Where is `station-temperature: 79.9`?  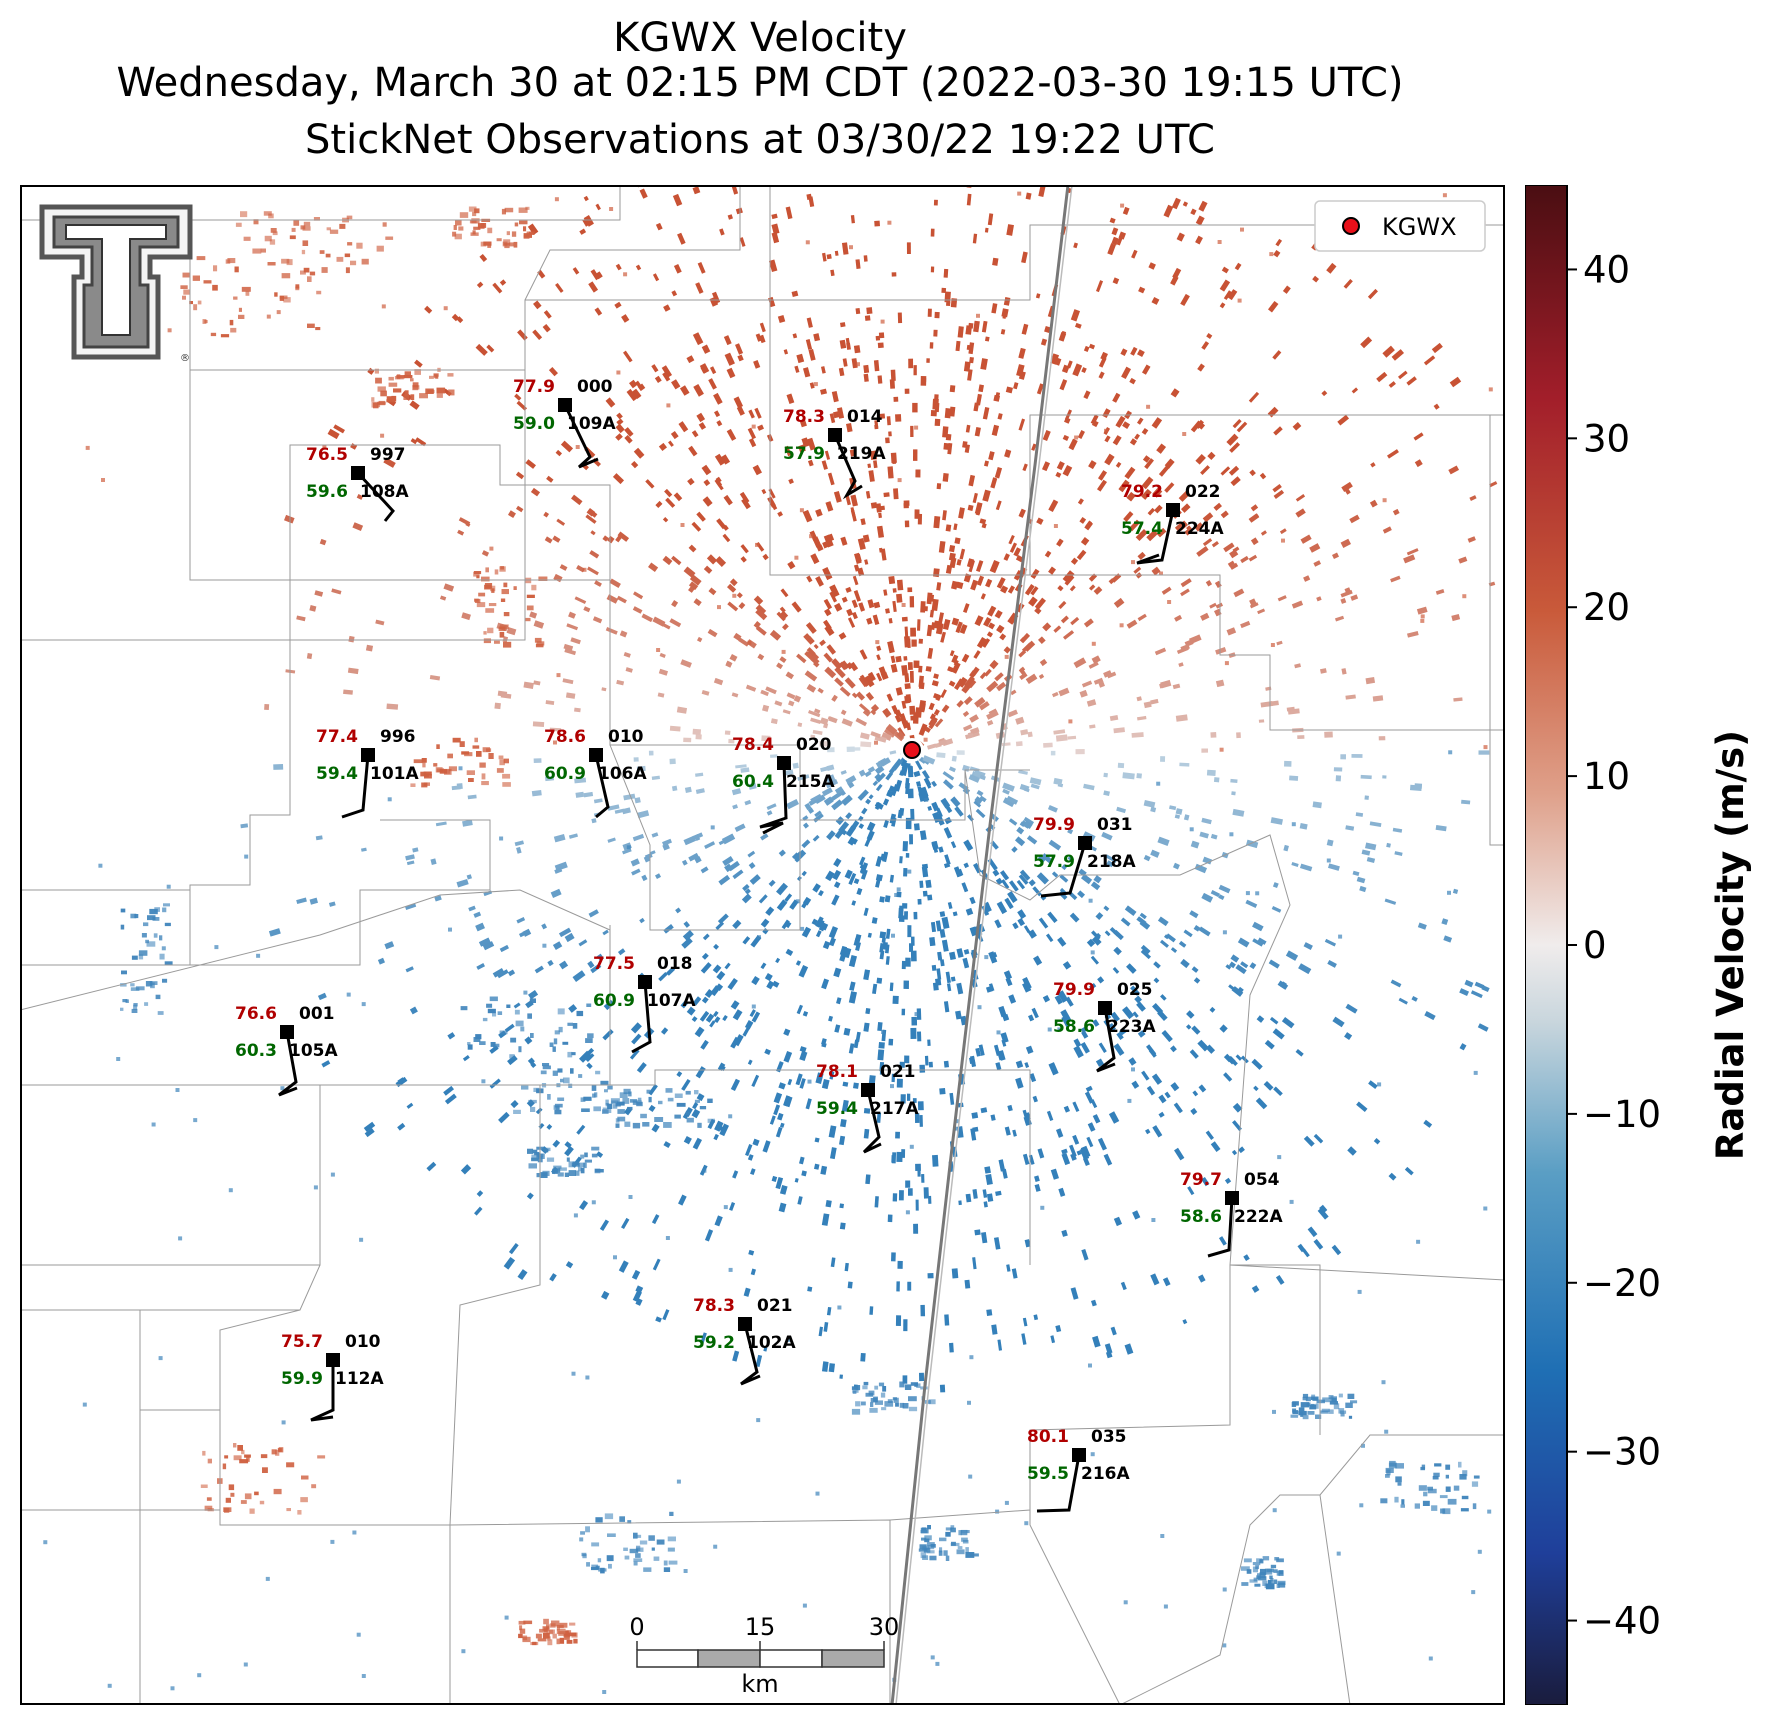 station-temperature: 79.9 is located at coordinates (1074, 990).